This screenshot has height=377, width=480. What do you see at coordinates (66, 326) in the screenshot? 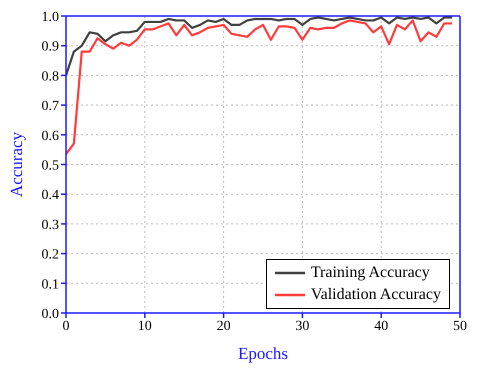
I see `x-tick-label: 0` at bounding box center [66, 326].